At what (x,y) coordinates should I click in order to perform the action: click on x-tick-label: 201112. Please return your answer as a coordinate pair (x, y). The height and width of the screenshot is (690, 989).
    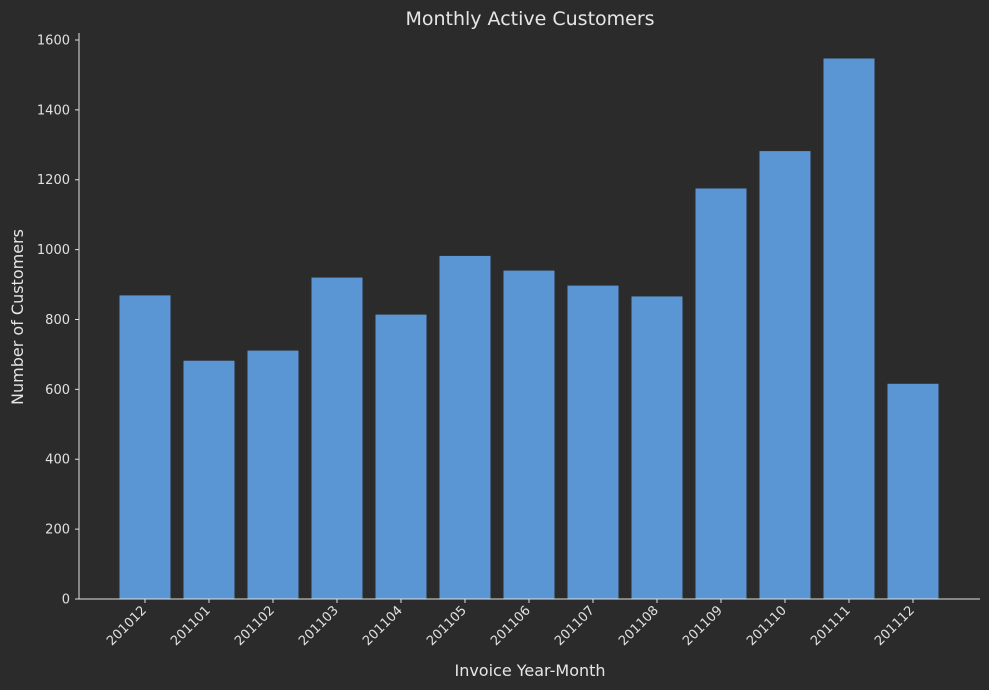
    Looking at the image, I should click on (895, 626).